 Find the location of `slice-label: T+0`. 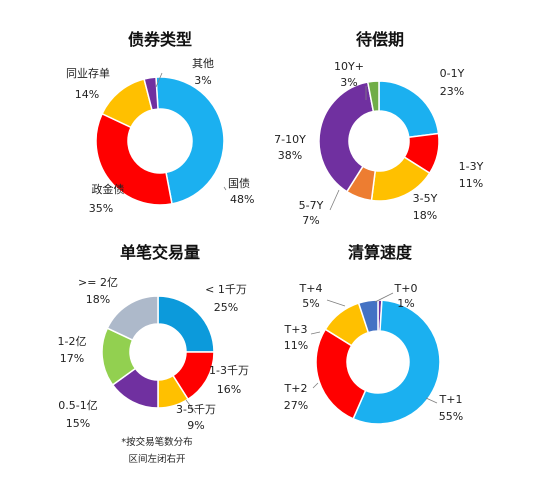

slice-label: T+0 is located at coordinates (406, 288).